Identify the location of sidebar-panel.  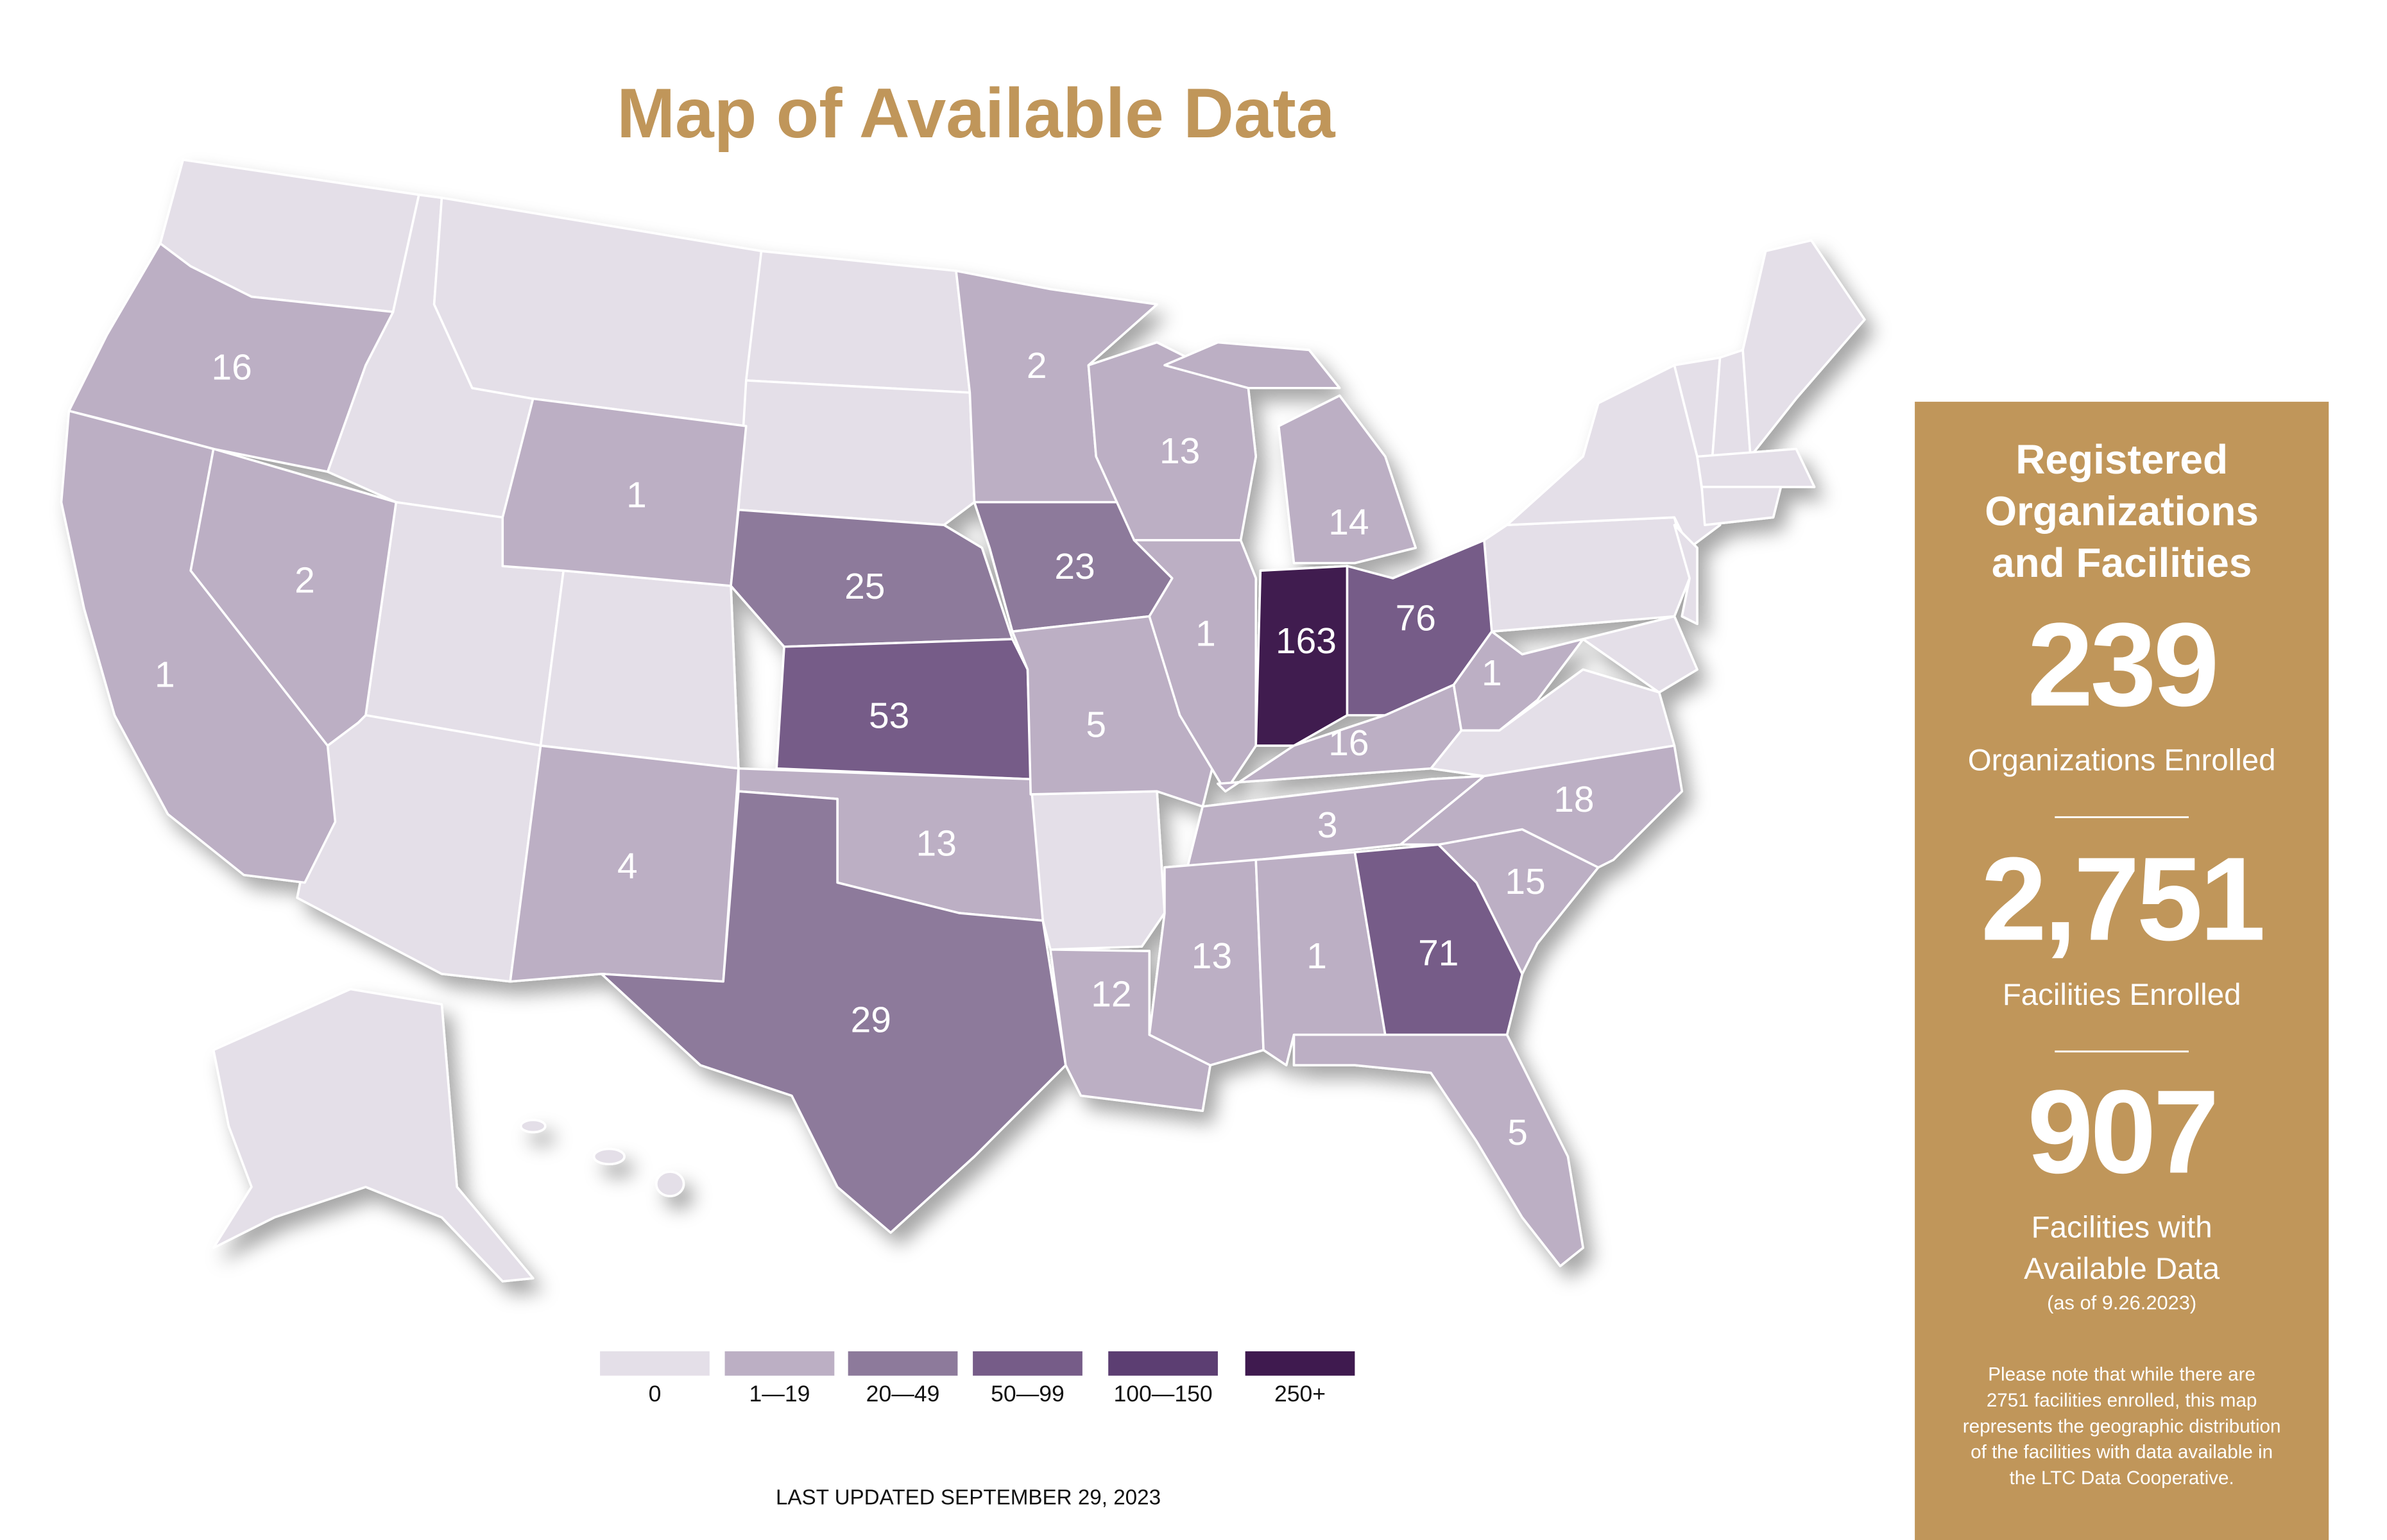
(2122, 971).